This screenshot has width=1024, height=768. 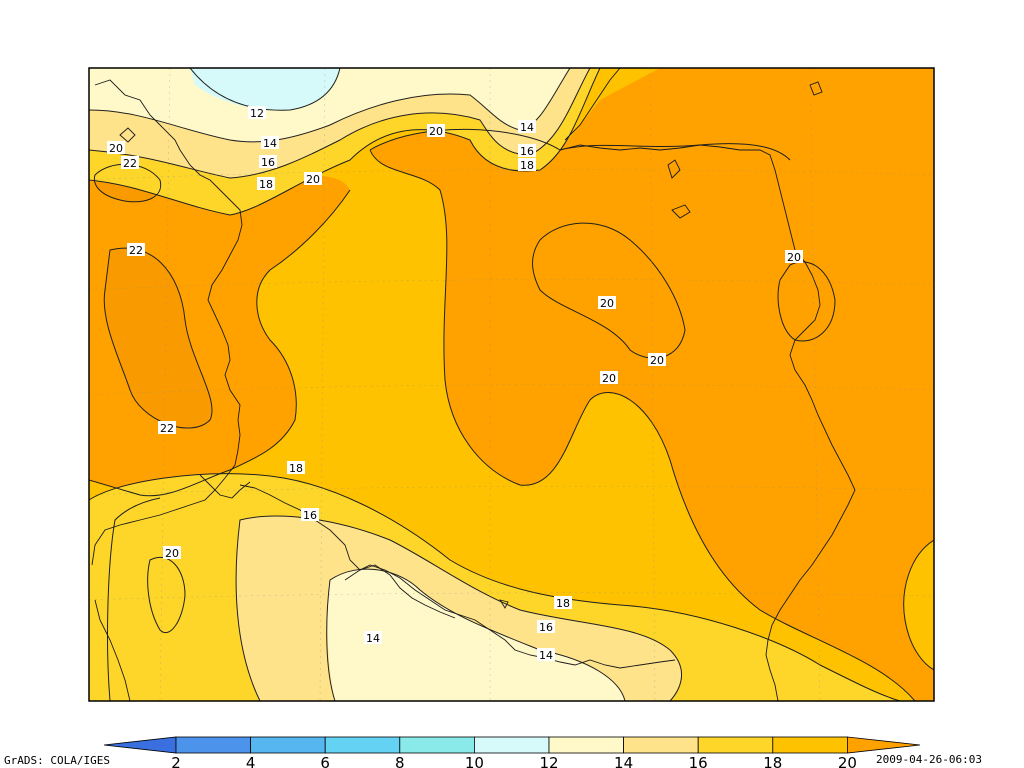 What do you see at coordinates (176, 761) in the screenshot?
I see `colorbar-tick-label: 2` at bounding box center [176, 761].